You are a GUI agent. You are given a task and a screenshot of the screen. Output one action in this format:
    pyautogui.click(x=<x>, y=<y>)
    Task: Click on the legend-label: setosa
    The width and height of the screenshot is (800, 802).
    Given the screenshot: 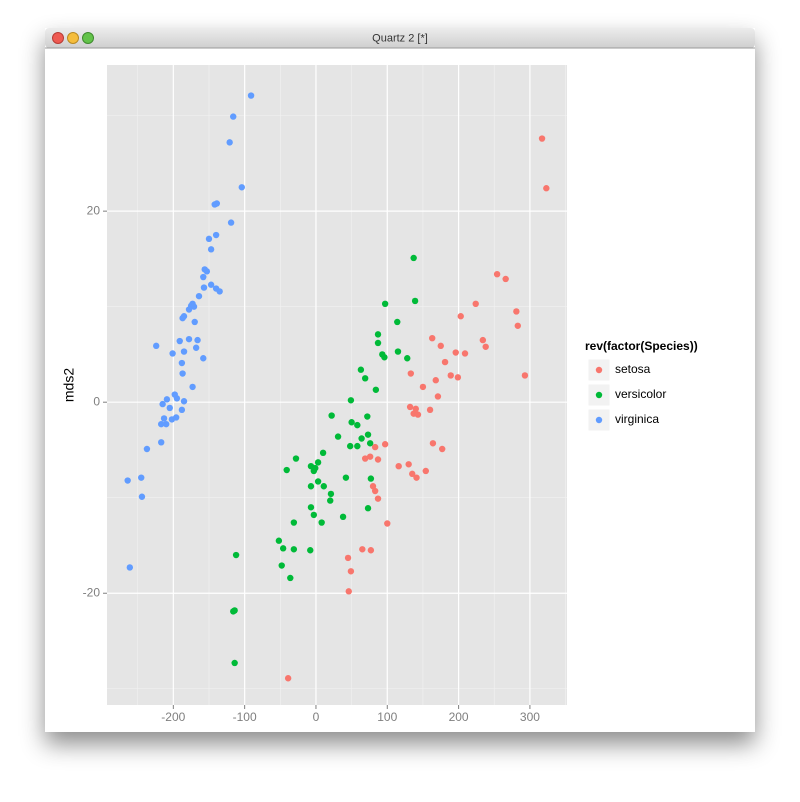 What is the action you would take?
    pyautogui.click(x=633, y=369)
    